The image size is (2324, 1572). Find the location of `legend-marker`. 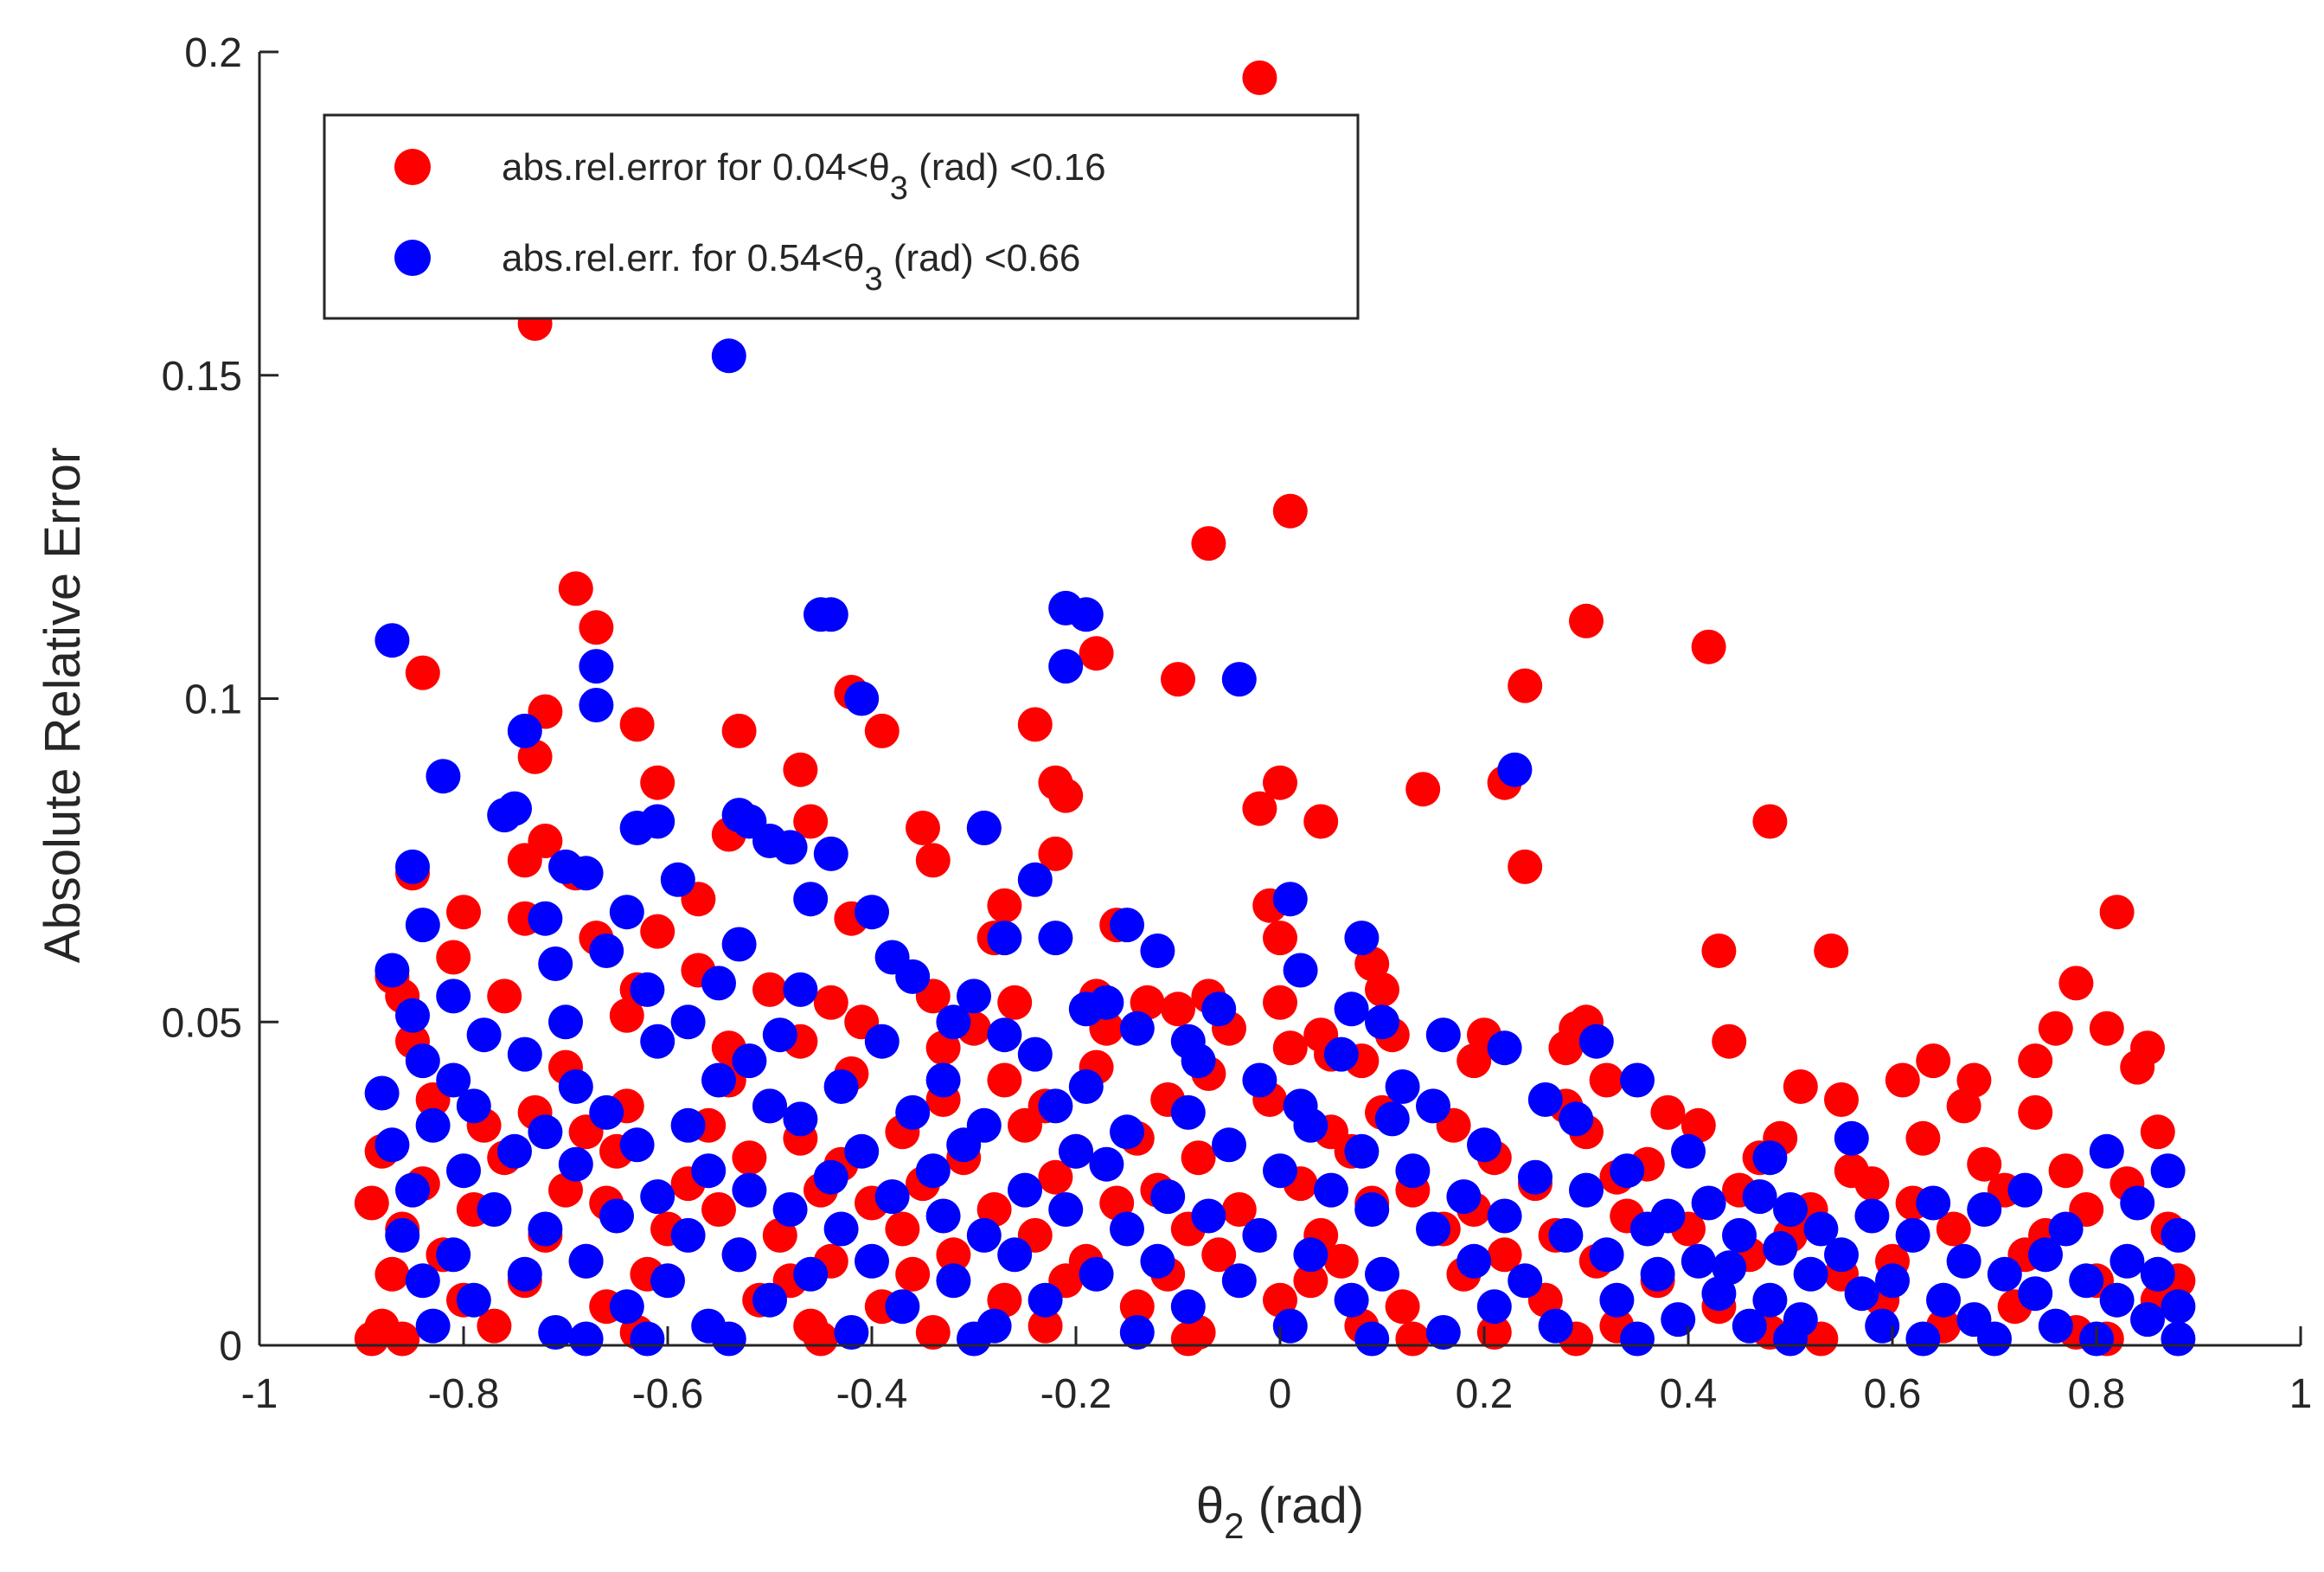

legend-marker is located at coordinates (412, 167).